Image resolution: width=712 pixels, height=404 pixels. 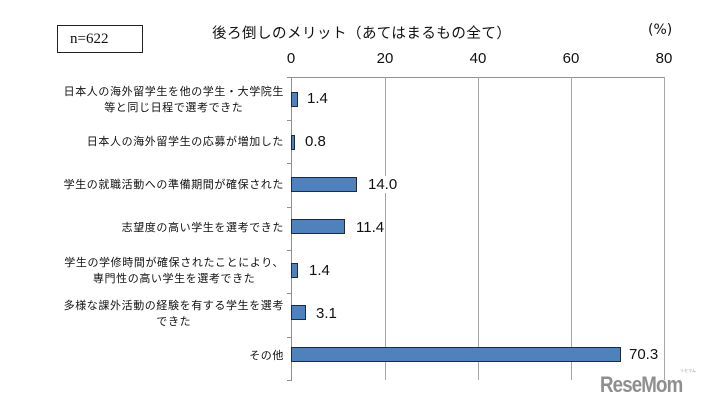 What do you see at coordinates (185, 141) in the screenshot?
I see `category-label: 日本人の海外留学生の応募が増加した` at bounding box center [185, 141].